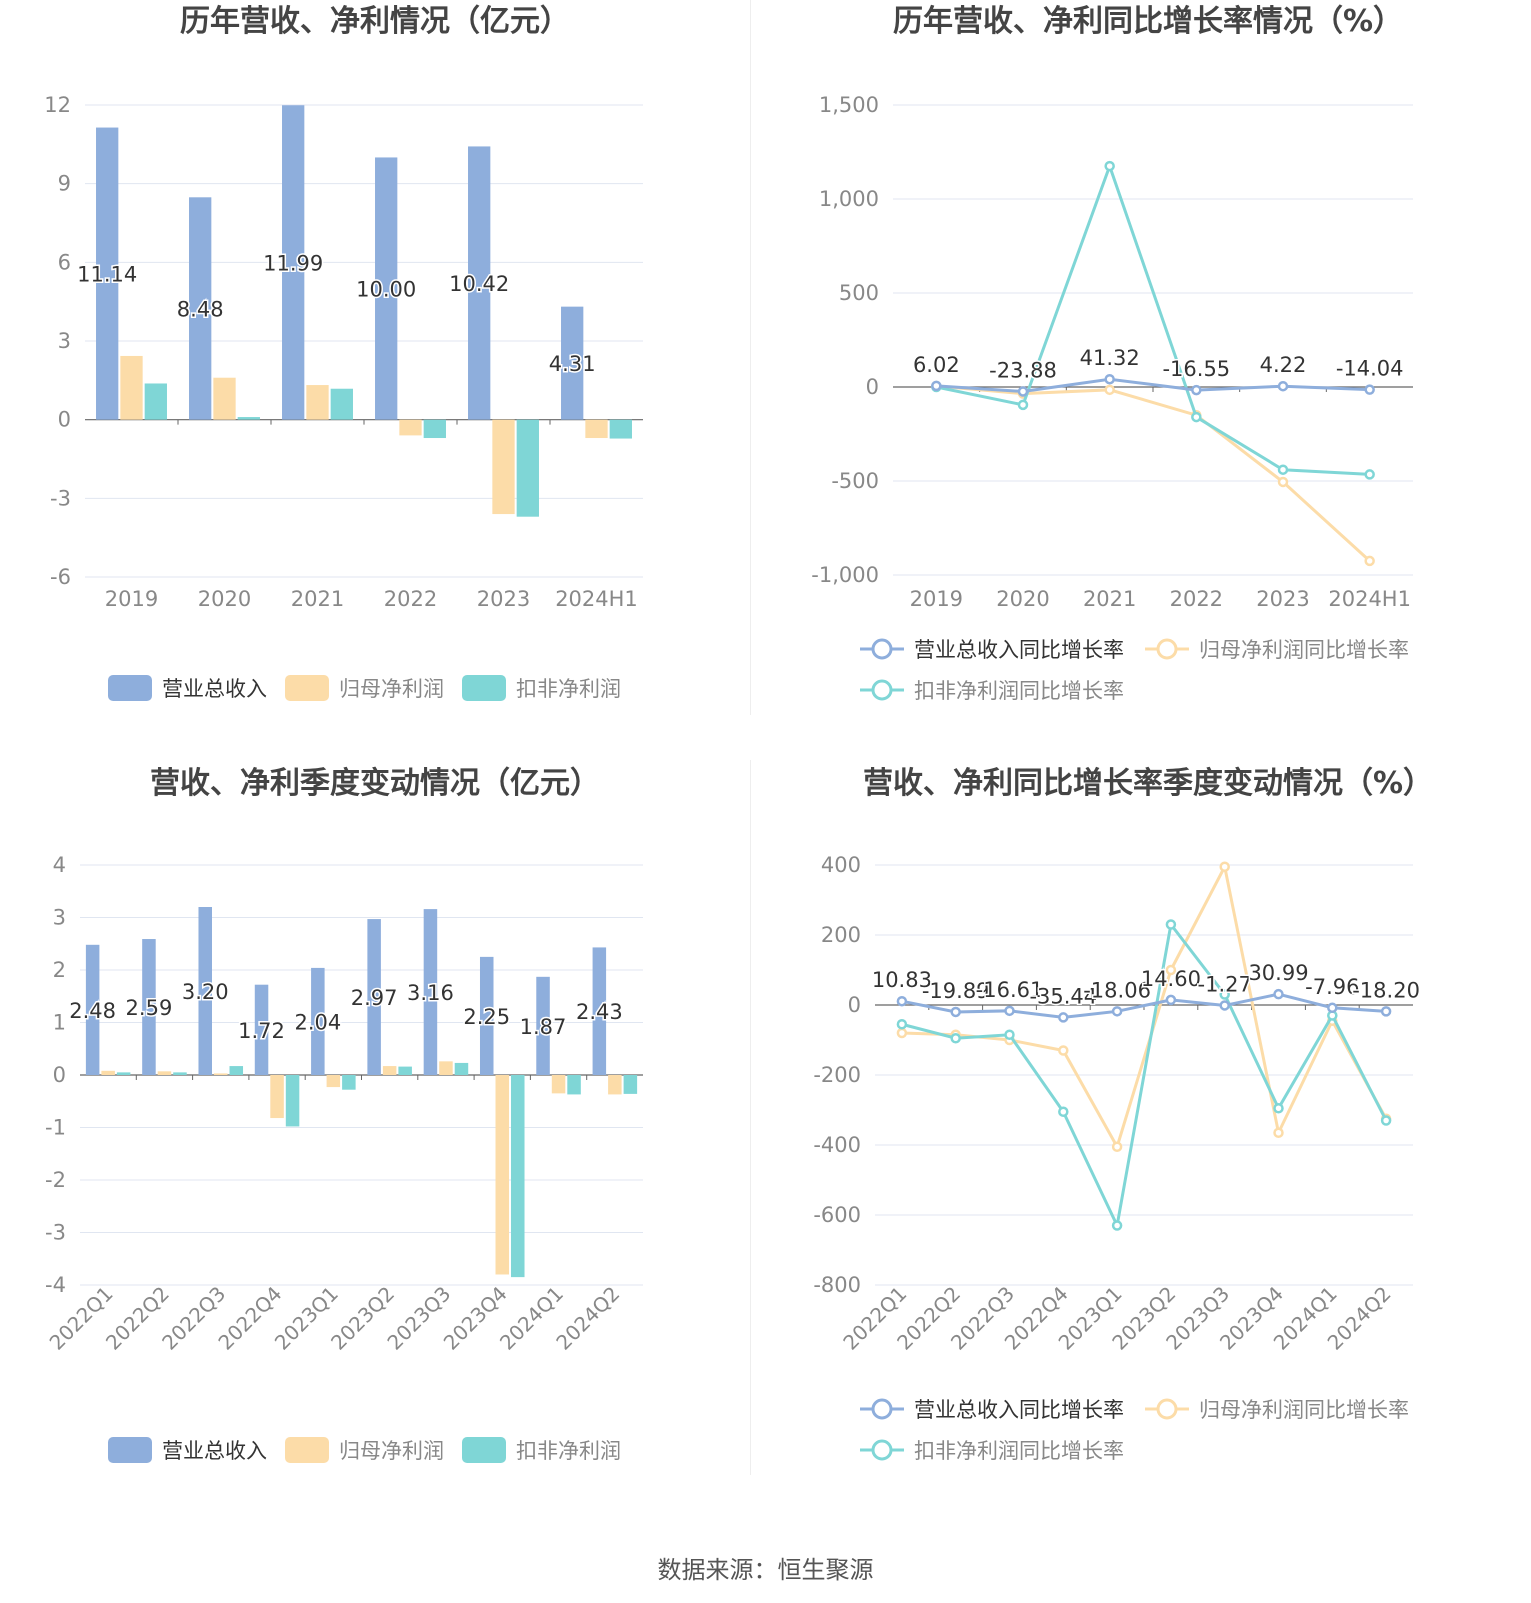 This screenshot has height=1603, width=1531. What do you see at coordinates (224, 599) in the screenshot?
I see `x-tick-label: 2020` at bounding box center [224, 599].